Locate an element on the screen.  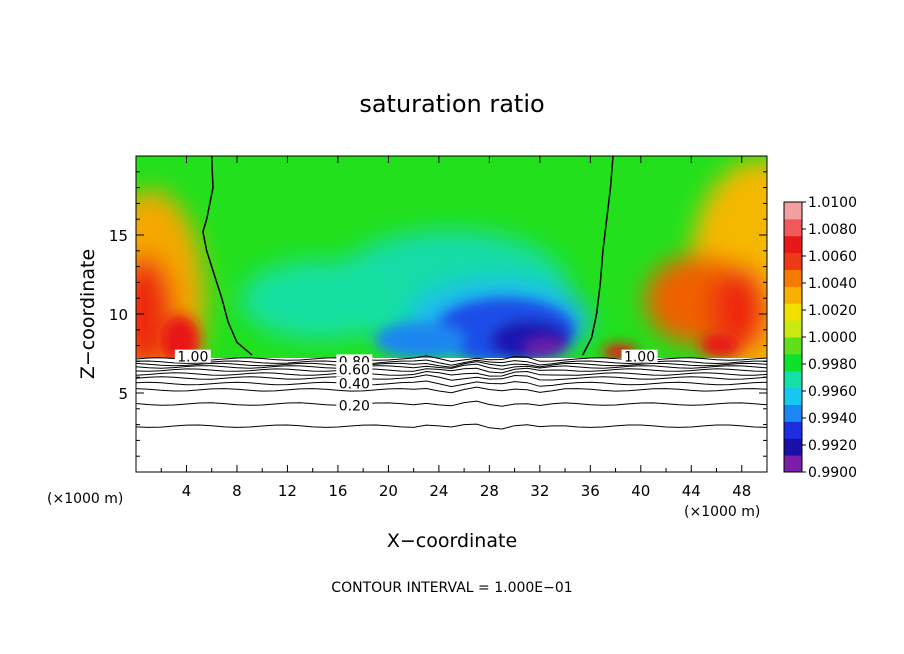
x-tick-label: 28 is located at coordinates (489, 491).